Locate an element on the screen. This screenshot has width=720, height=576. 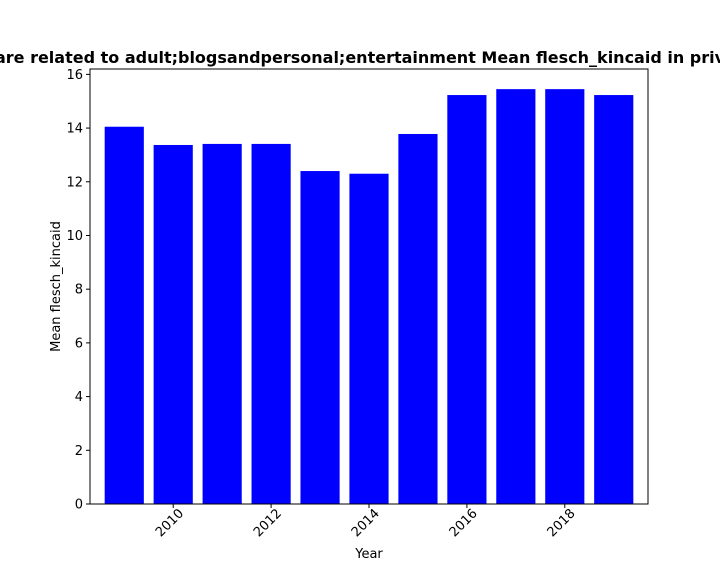
x-axis-ticks: 2010 2012 2014 2016 2018 is located at coordinates (366, 522).